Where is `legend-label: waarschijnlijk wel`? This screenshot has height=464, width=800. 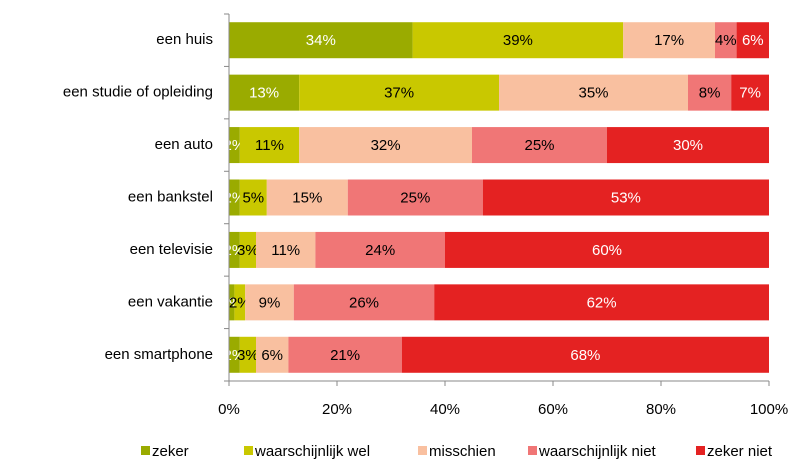
legend-label: waarschijnlijk wel is located at coordinates (312, 451).